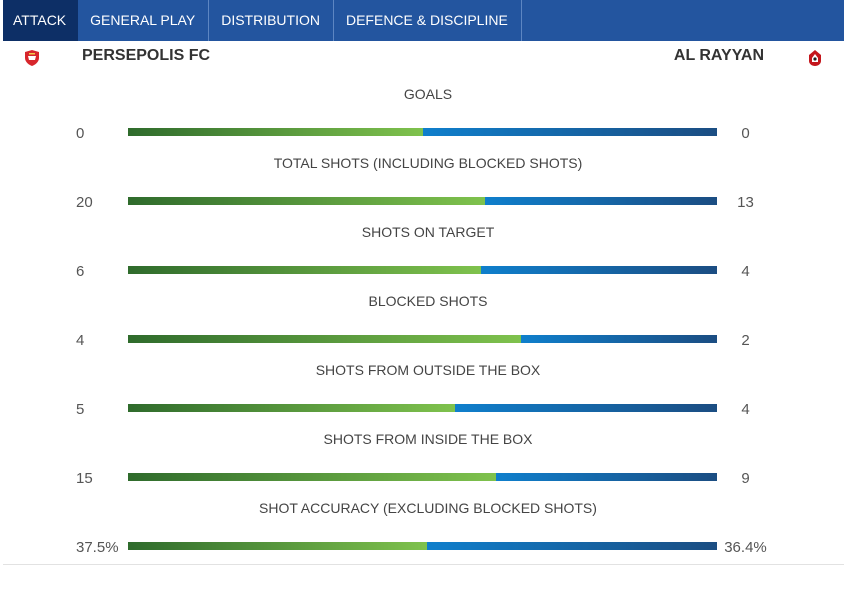 Image resolution: width=856 pixels, height=590 pixels. I want to click on stat-row-blocked-shots: BLOCKED SHOTS 4 2, so click(428, 327).